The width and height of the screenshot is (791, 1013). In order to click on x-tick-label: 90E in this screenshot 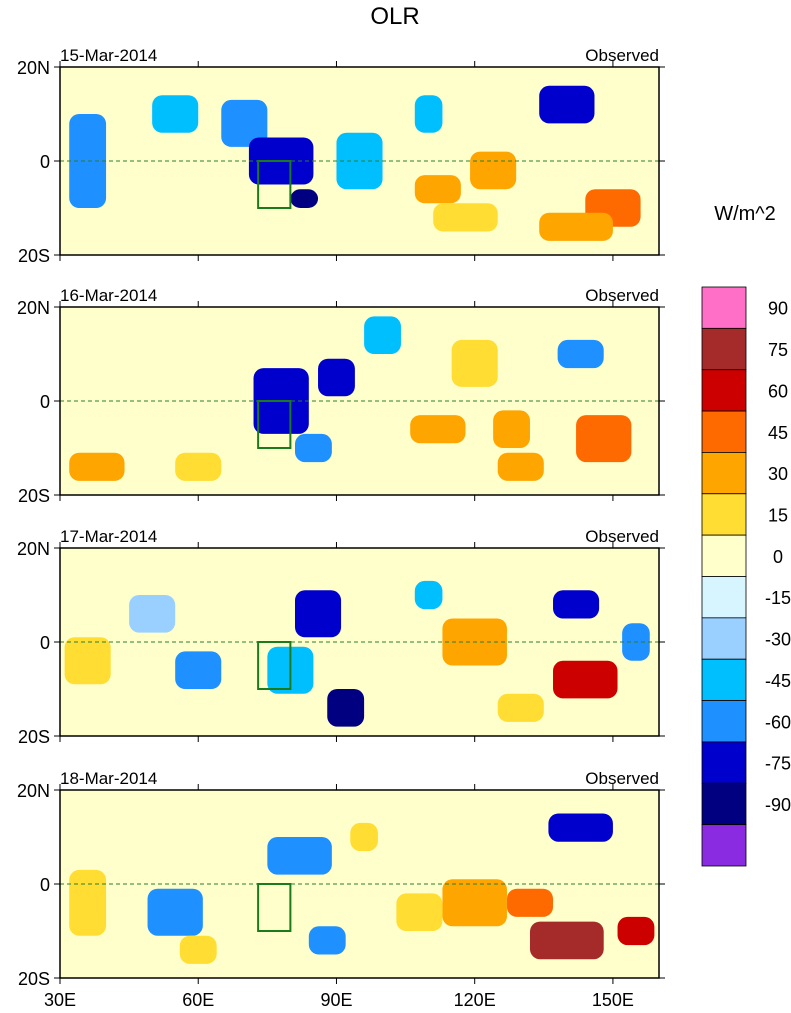, I will do `click(336, 1000)`.